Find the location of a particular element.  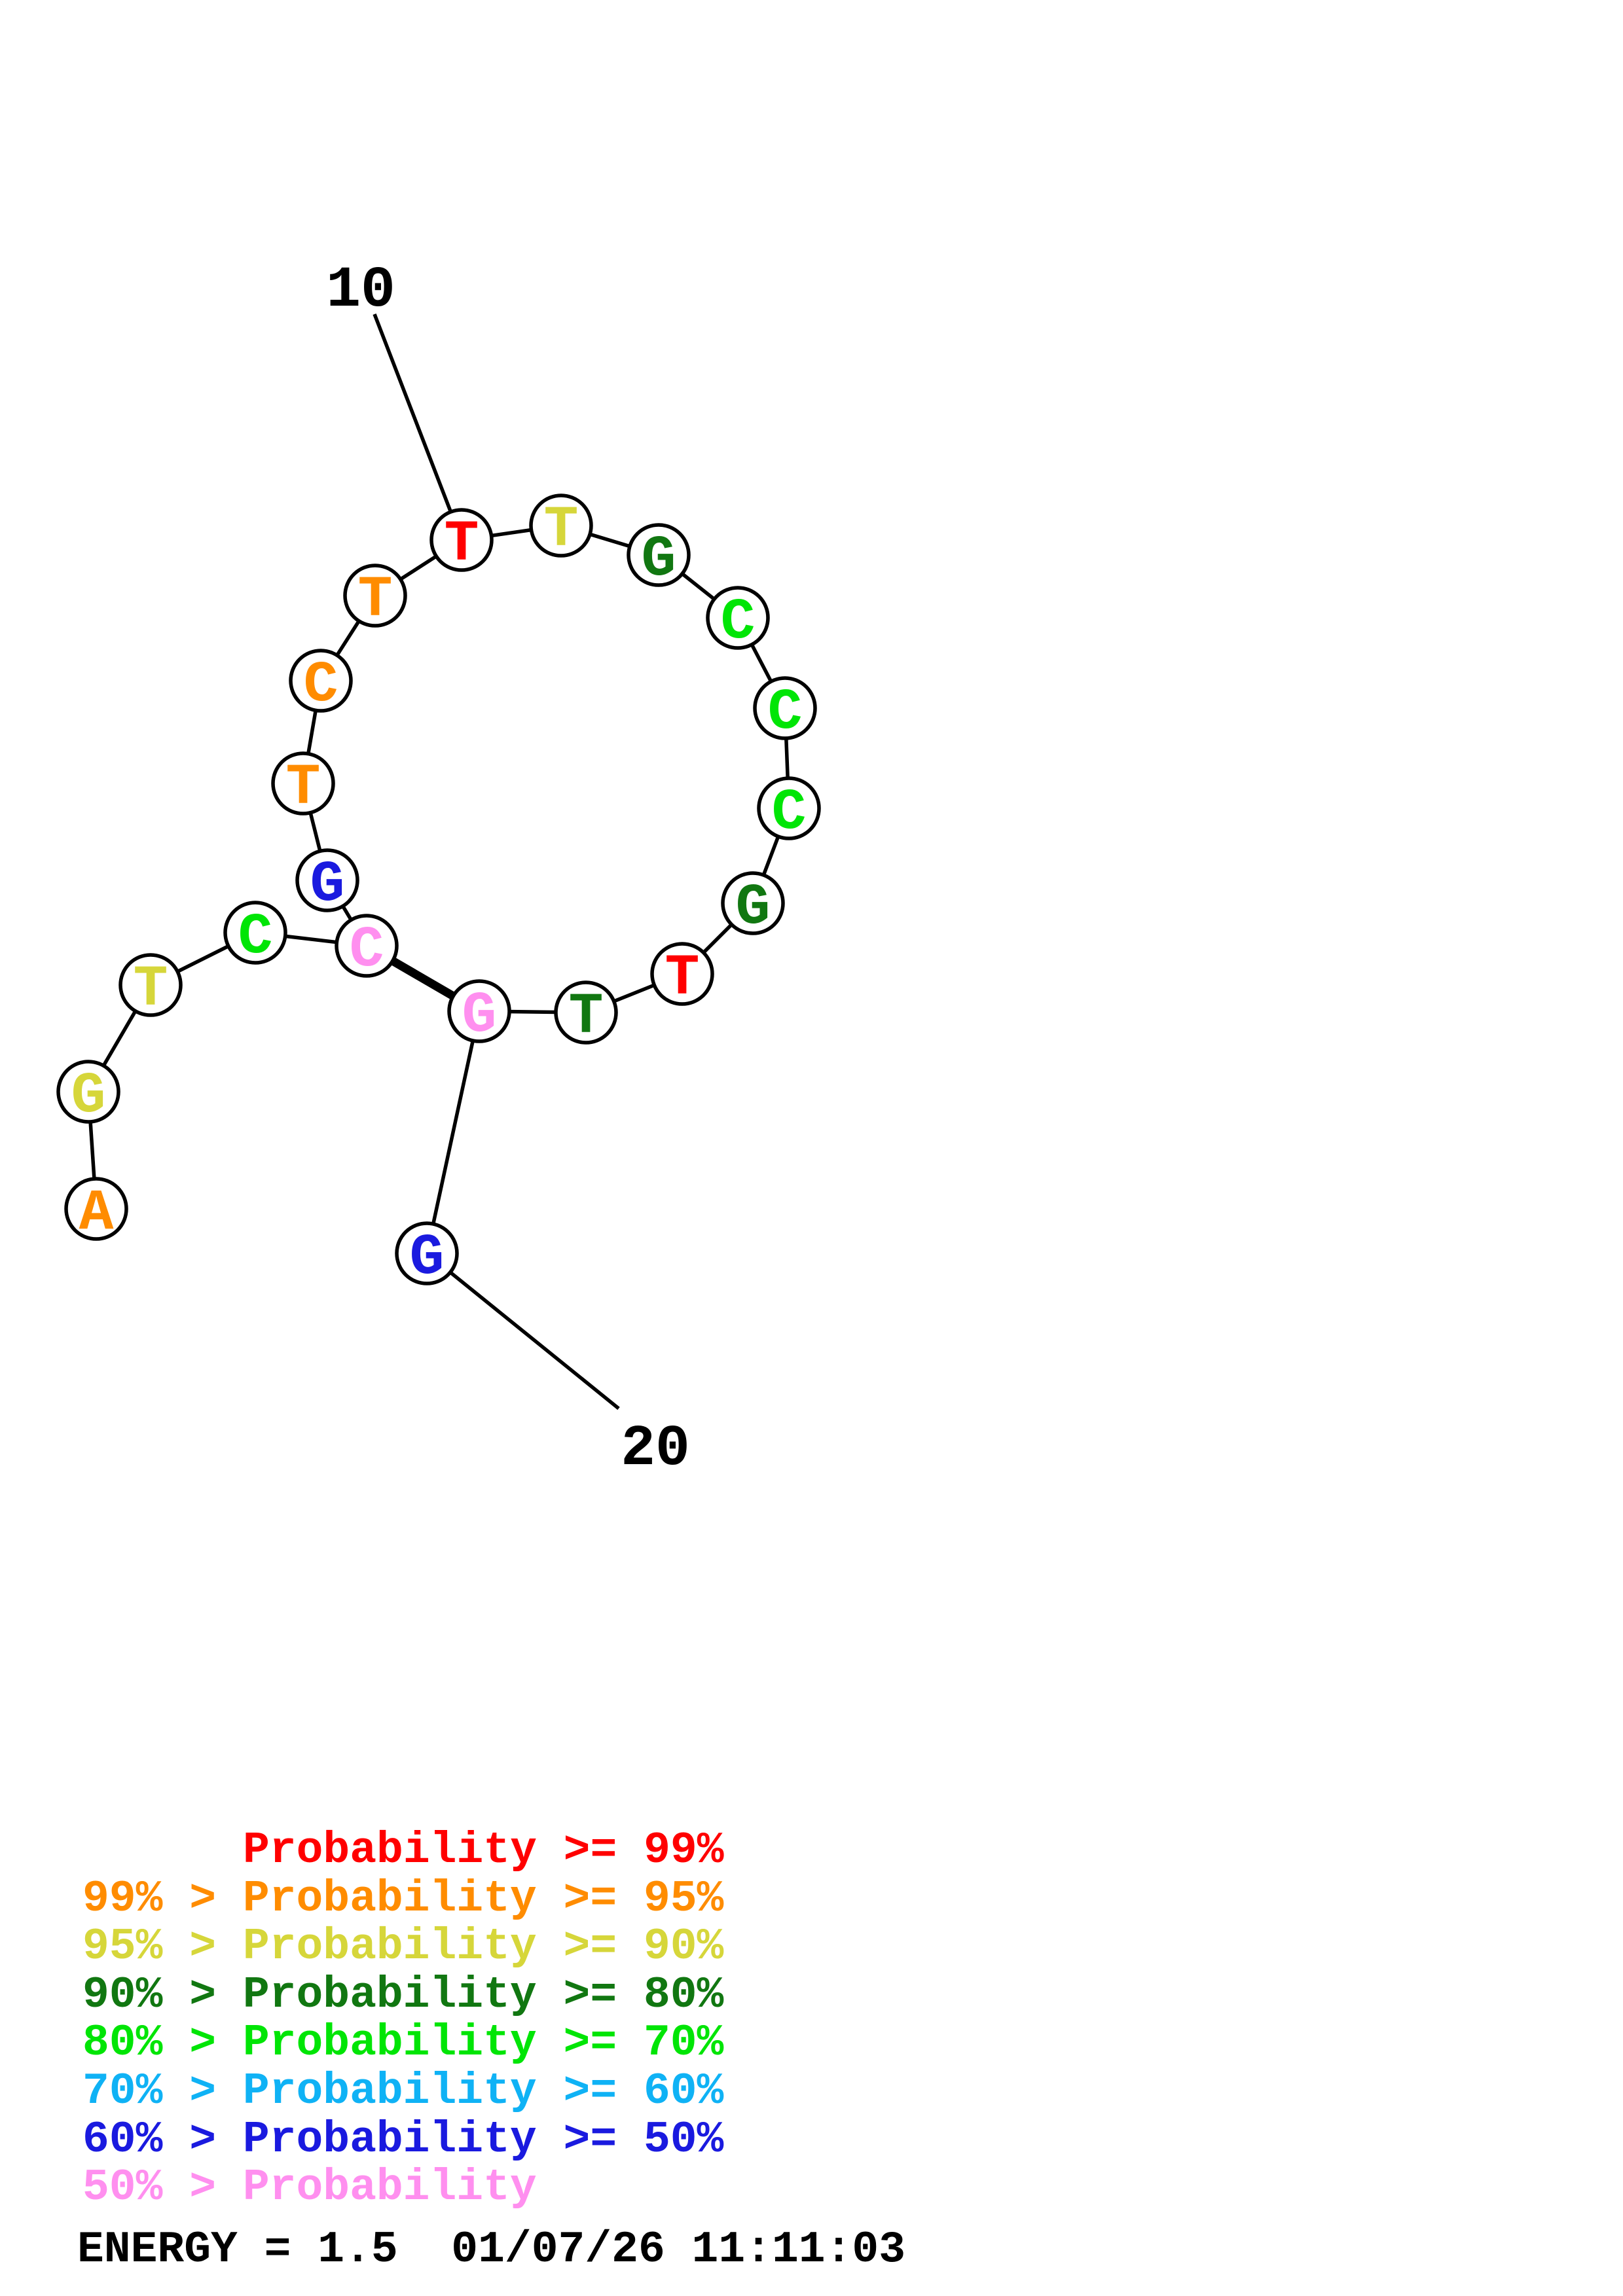

nucleotide-10-T: T is located at coordinates (461, 542).